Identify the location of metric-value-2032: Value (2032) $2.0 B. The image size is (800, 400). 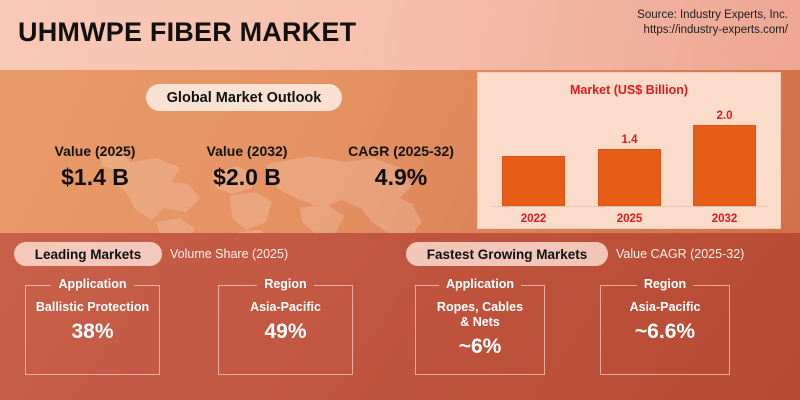
(247, 167).